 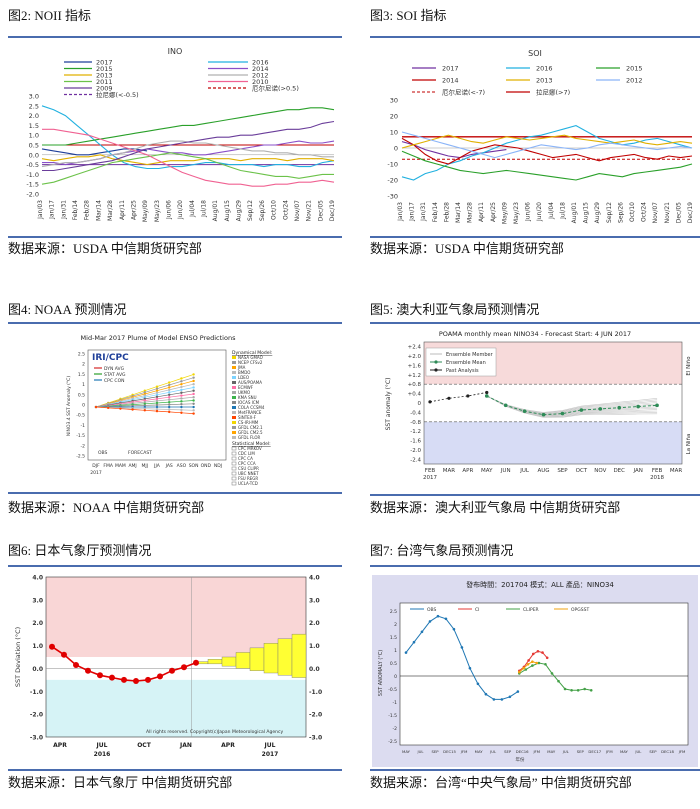 I want to click on x-tick-label: MJJ, so click(x=145, y=466).